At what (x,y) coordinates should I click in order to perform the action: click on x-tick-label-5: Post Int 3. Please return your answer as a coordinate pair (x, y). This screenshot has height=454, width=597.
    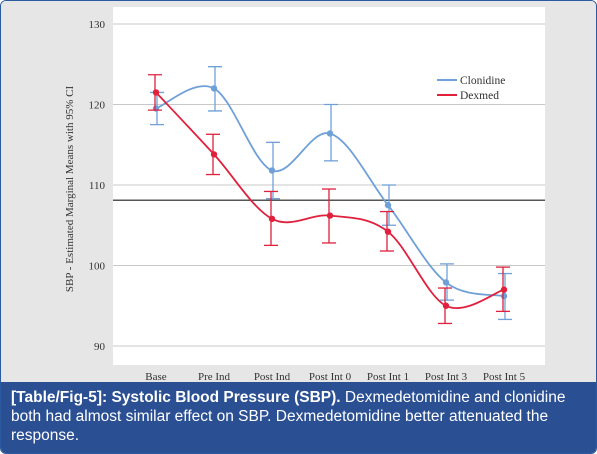
    Looking at the image, I should click on (446, 376).